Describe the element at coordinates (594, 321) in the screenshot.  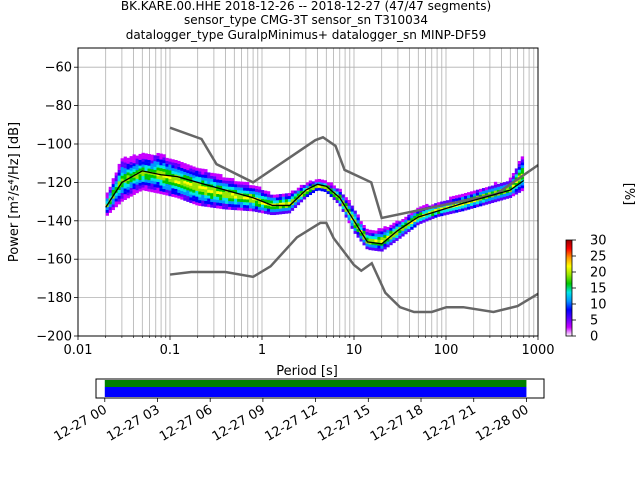
I see `colorbar-tick-label: 5` at that location.